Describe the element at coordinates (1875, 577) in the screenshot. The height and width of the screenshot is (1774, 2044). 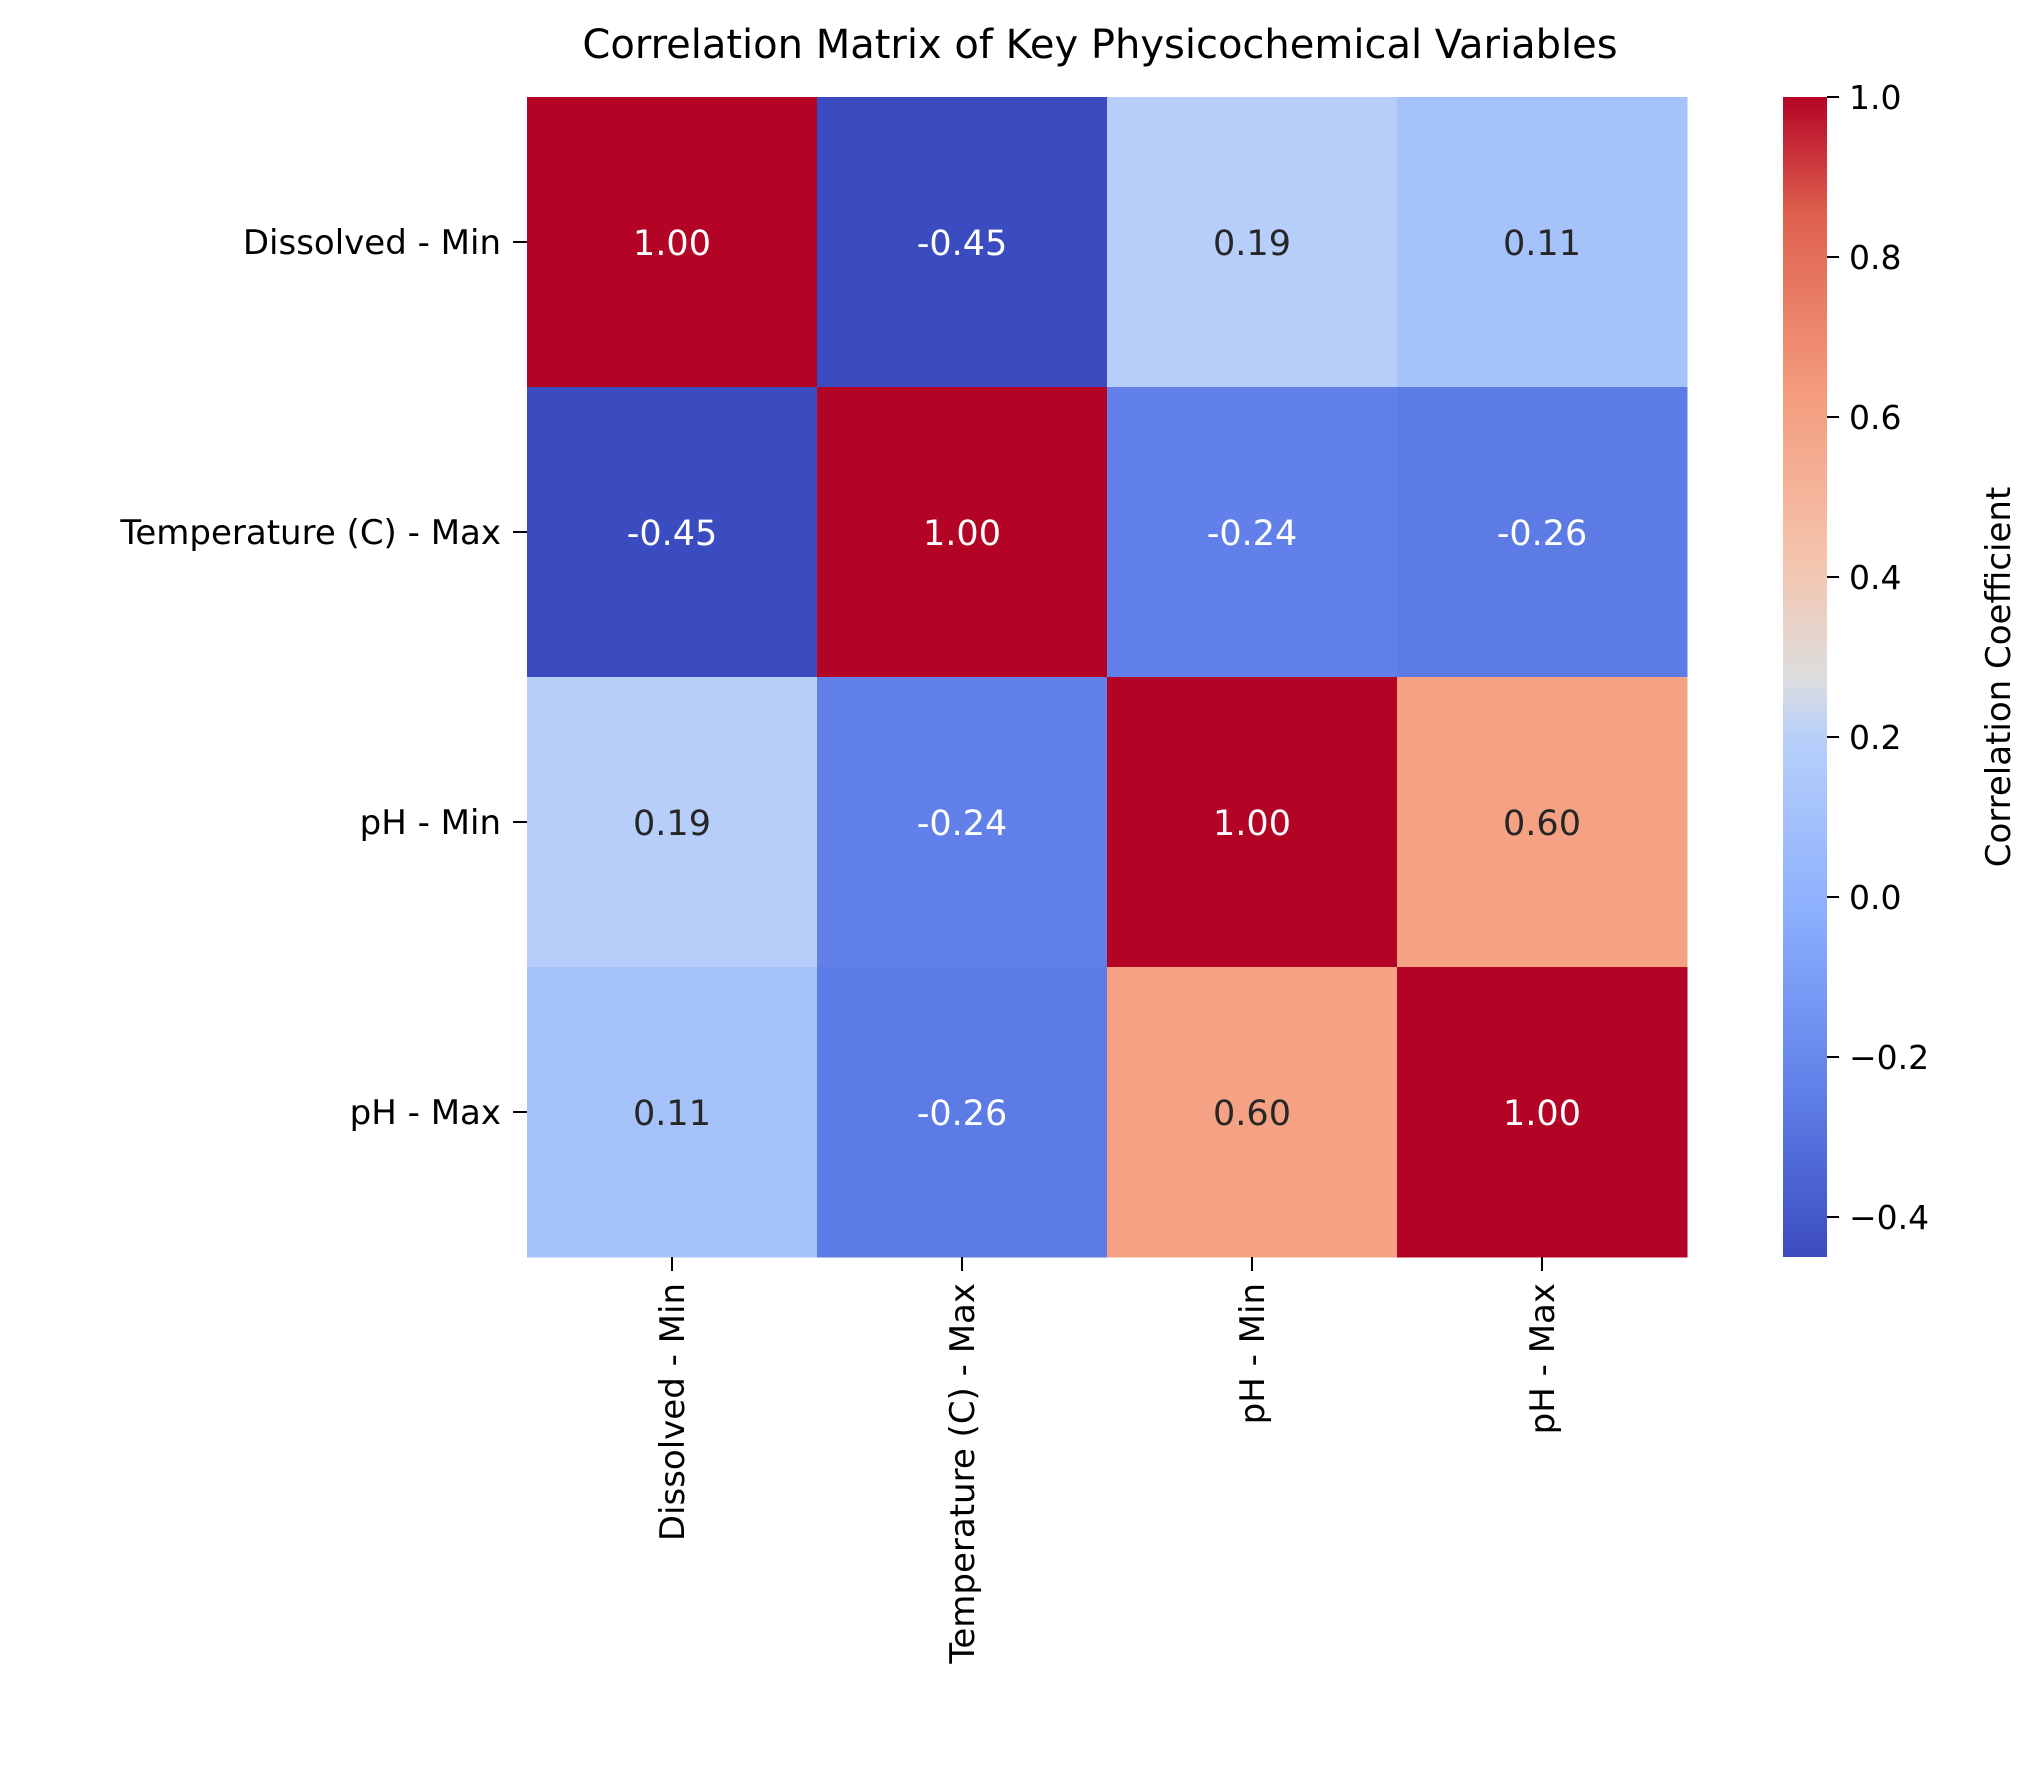
I see `colorbar-tick-label: 0.4` at that location.